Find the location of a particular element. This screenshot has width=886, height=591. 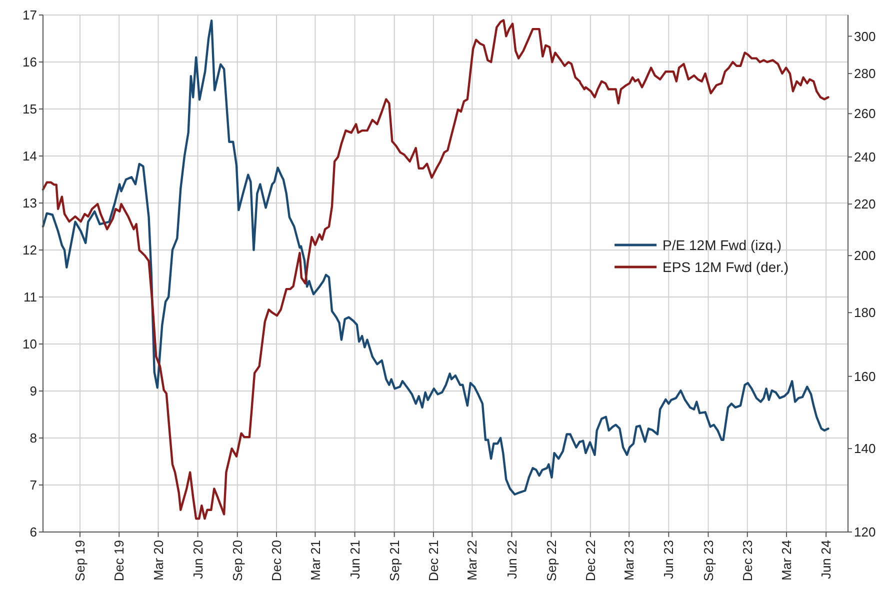

x-tick-label: Mar 23 is located at coordinates (629, 560).